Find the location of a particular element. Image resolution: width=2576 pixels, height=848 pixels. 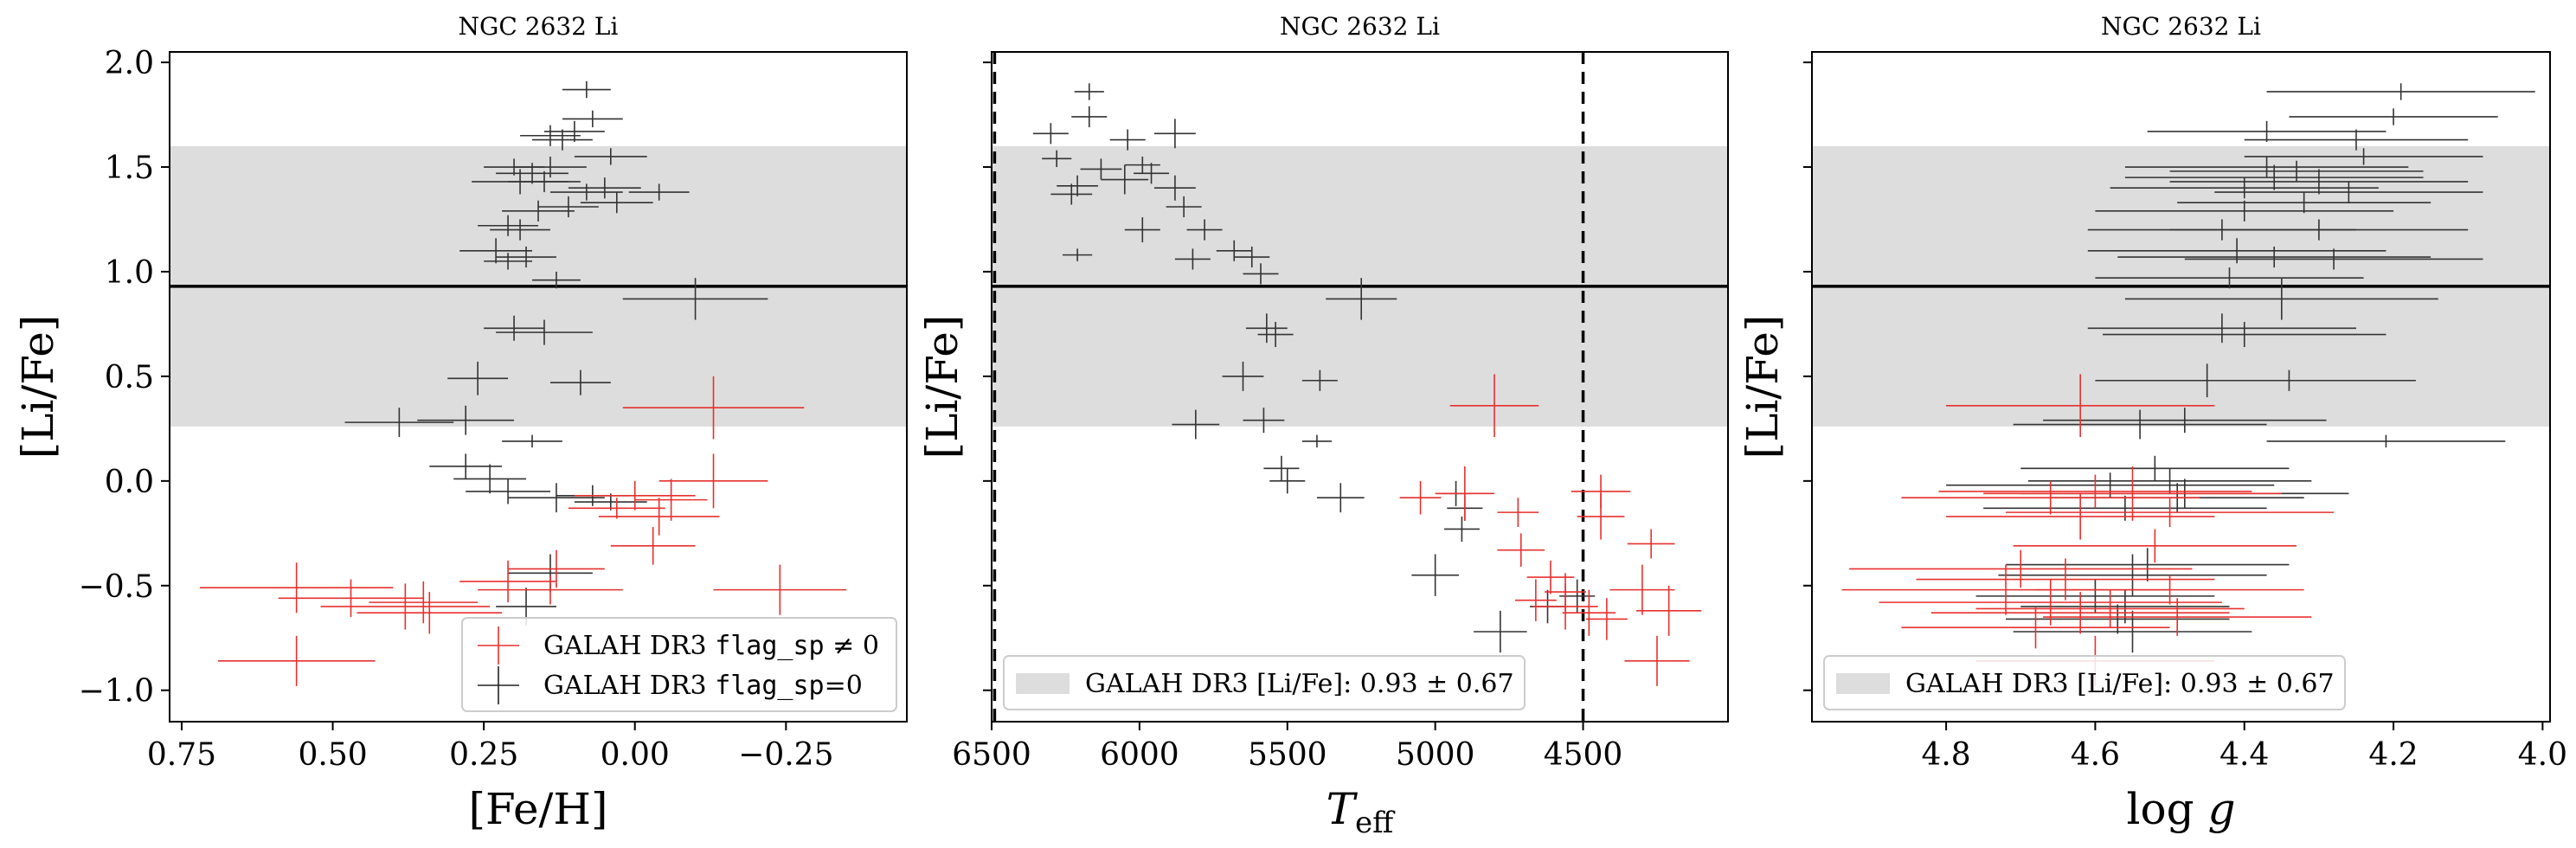

legend-label: GALAH DR3 [Li/Fe]: 0.93 ± 0.67 is located at coordinates (2120, 684).